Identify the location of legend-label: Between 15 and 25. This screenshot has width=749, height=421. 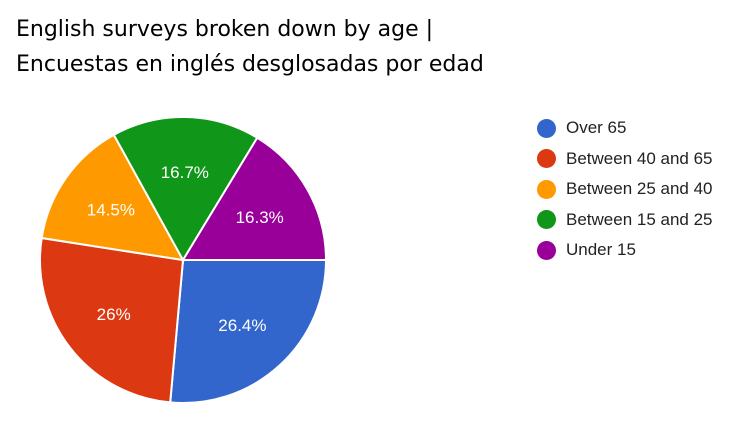
(639, 219).